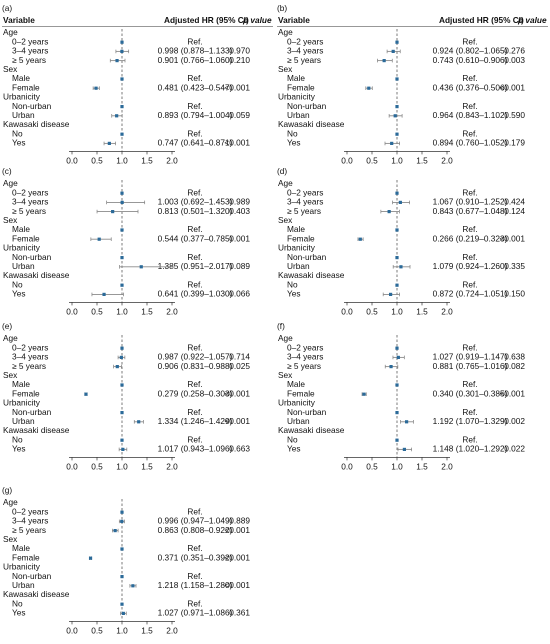 The height and width of the screenshot is (644, 550). I want to click on p-value: 0.590, so click(514, 115).